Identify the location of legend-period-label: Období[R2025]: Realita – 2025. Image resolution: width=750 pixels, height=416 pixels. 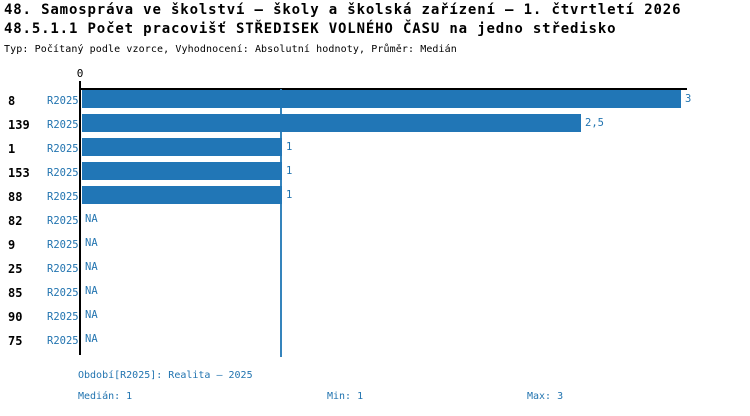
(165, 375).